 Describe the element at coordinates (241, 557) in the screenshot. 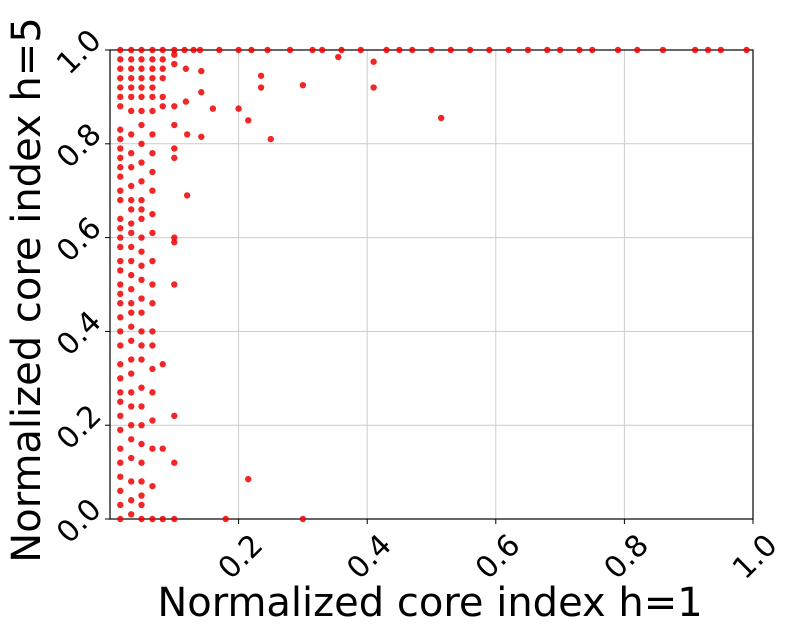

I see `x-tick-label-0: 0.2` at that location.